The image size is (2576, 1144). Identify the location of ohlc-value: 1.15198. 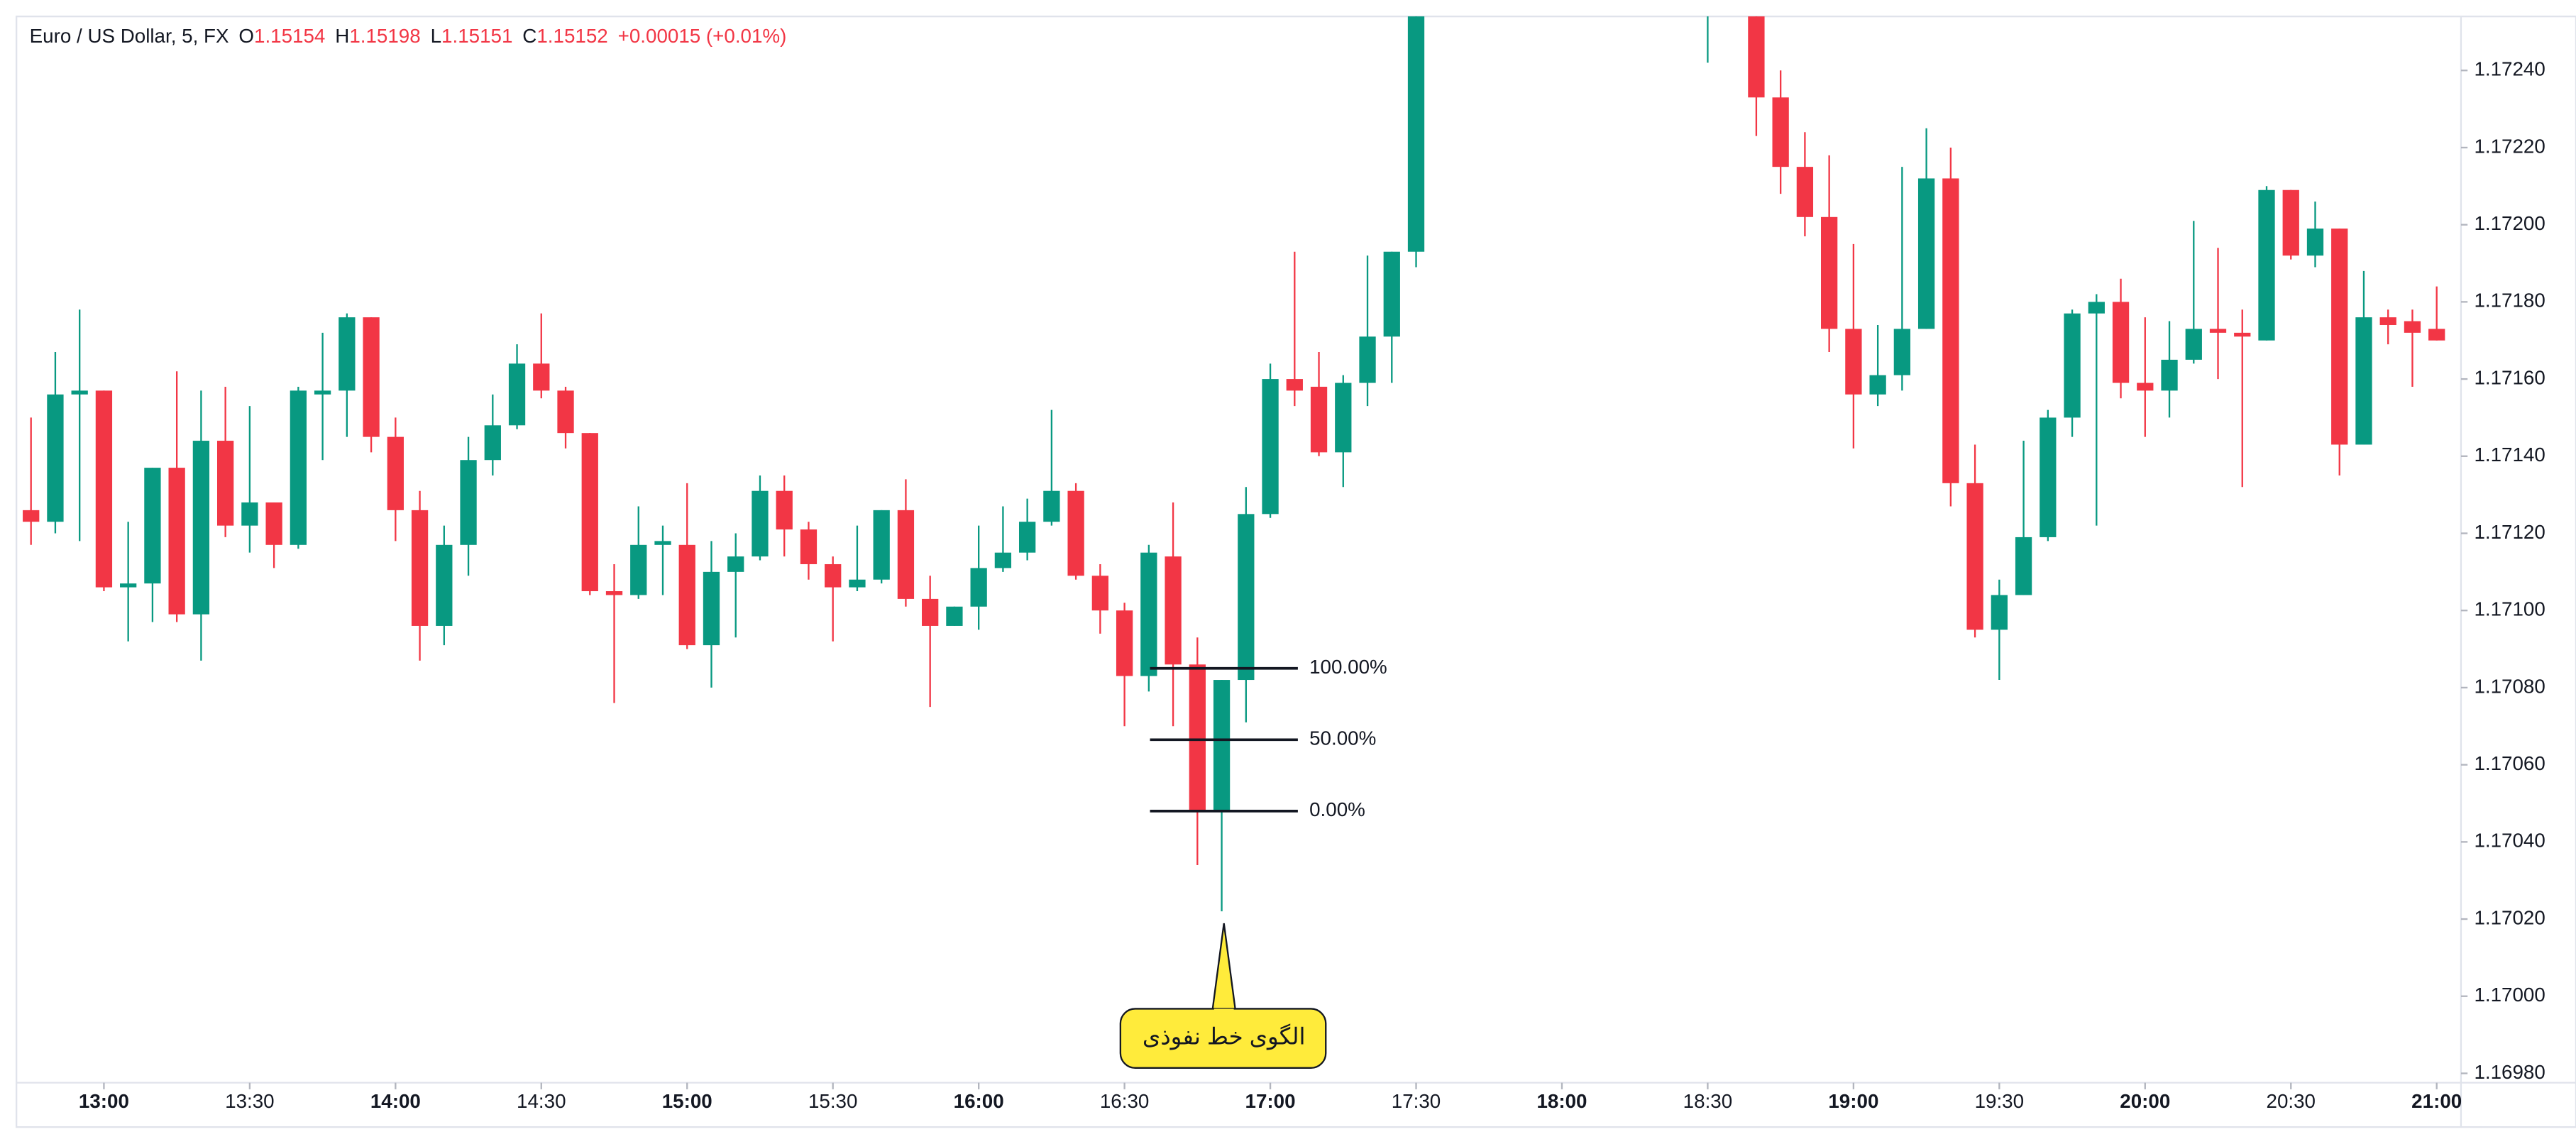
(384, 37).